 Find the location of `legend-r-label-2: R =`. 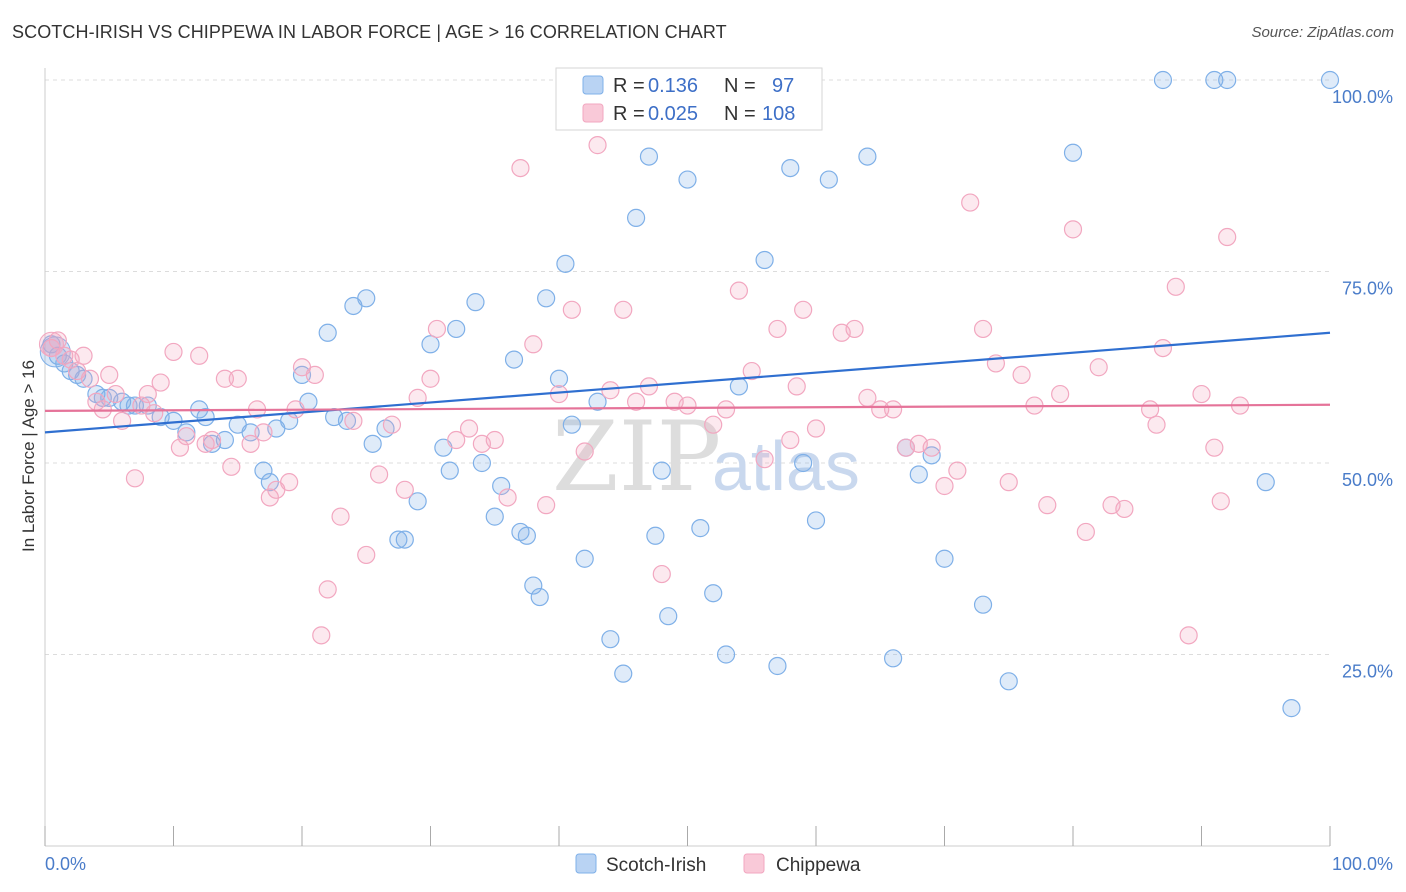

legend-r-label-2: R = is located at coordinates (629, 114).